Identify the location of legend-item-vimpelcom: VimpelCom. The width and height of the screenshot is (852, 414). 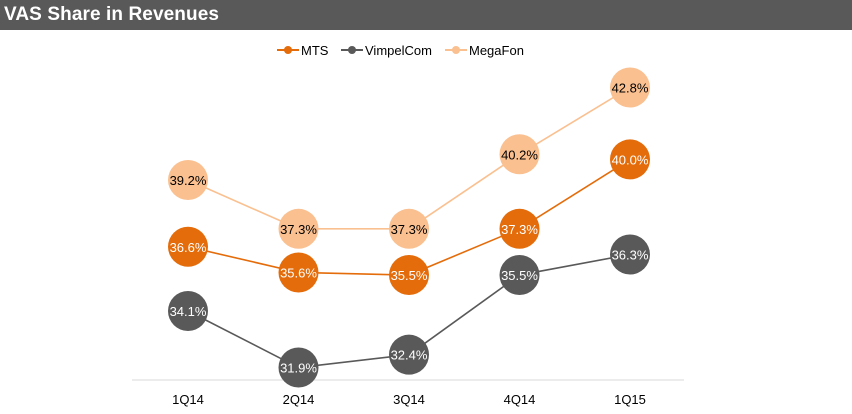
(386, 50).